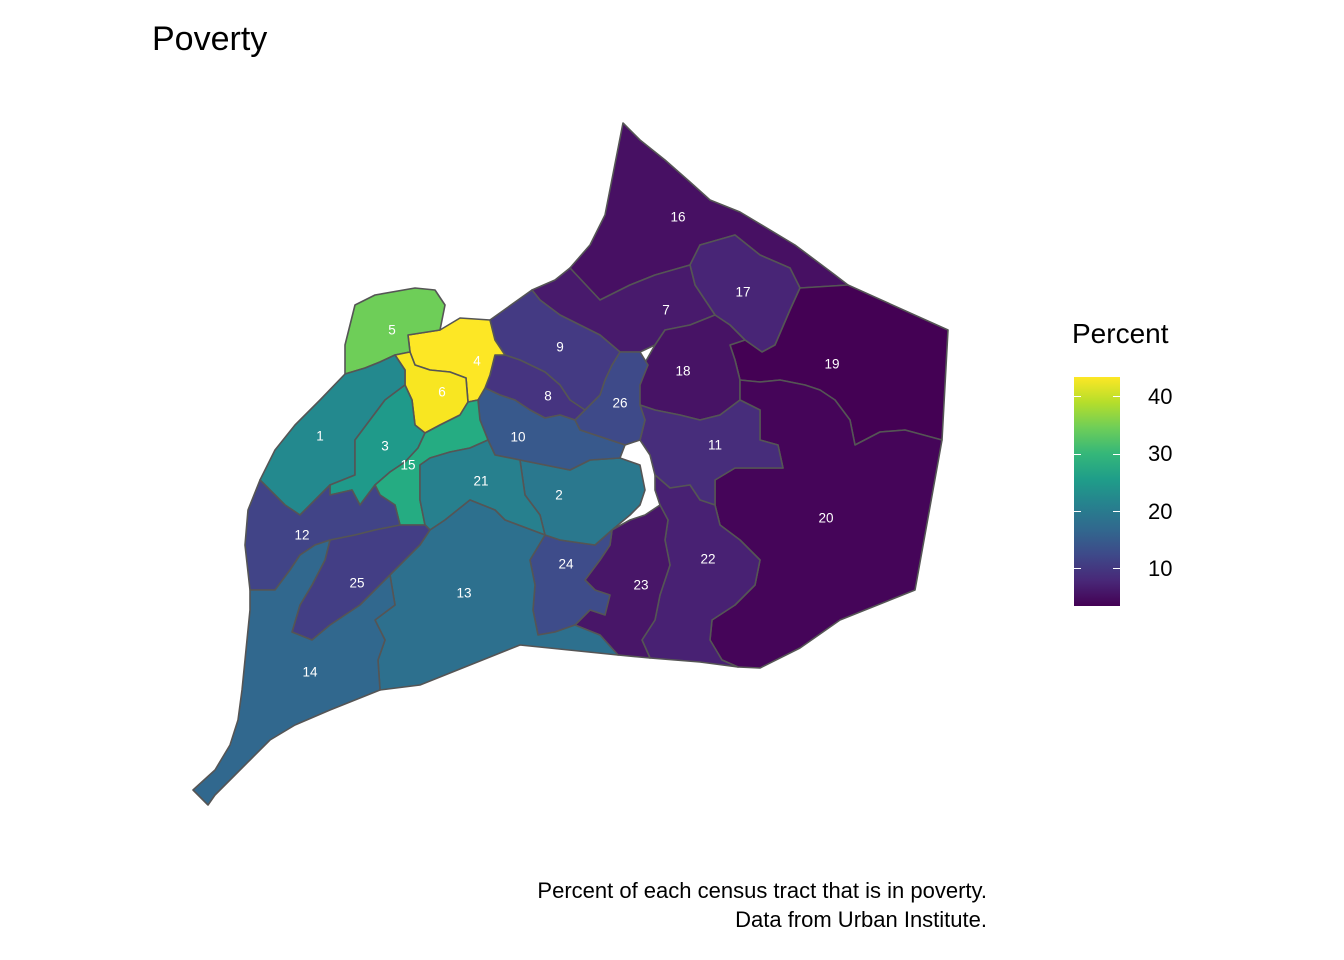 The image size is (1344, 960). I want to click on map-title: Poverty, so click(210, 39).